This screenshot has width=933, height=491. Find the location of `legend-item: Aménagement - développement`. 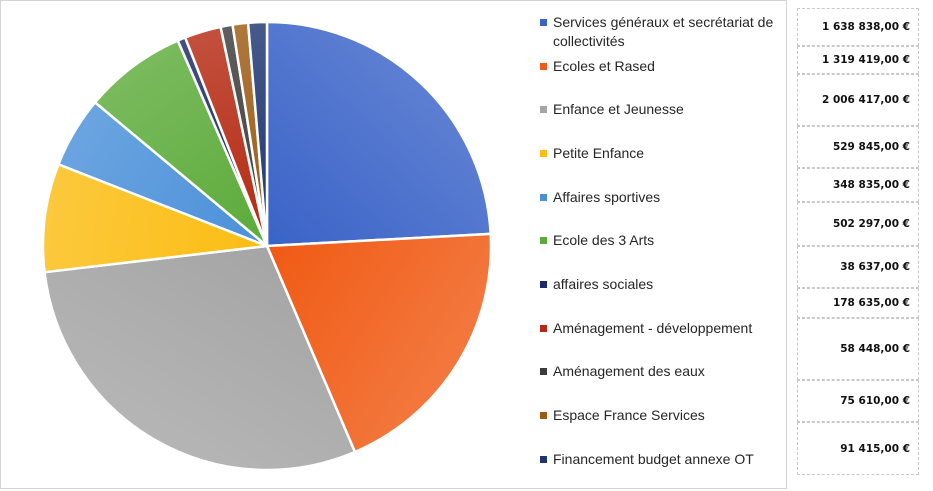

legend-item: Aménagement - développement is located at coordinates (662, 328).